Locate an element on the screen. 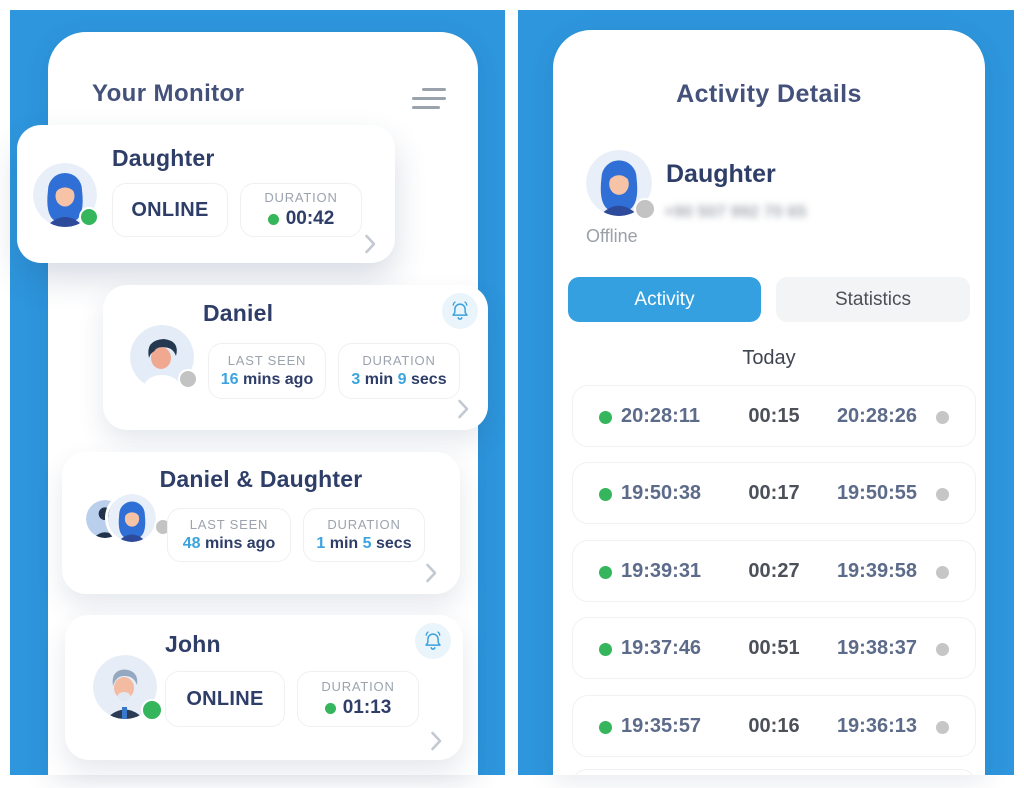  duration-value: 1 min 5 secs is located at coordinates (364, 543).